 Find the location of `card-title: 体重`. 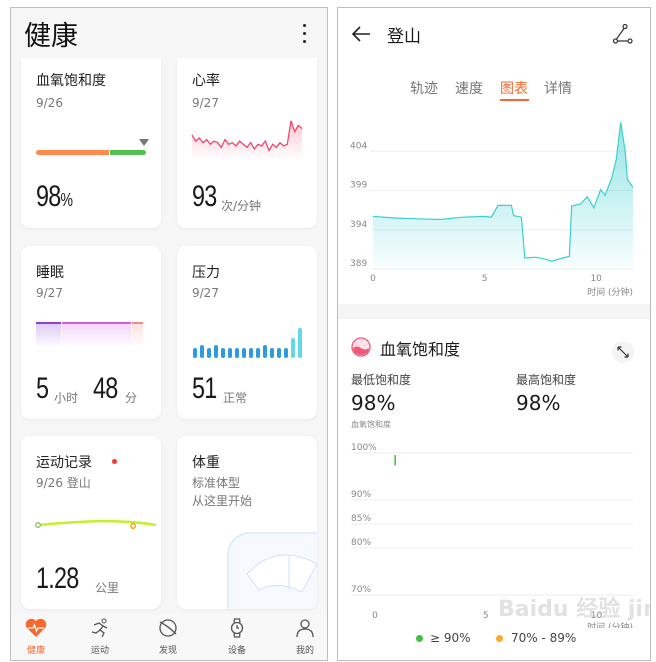

card-title: 体重 is located at coordinates (206, 463).